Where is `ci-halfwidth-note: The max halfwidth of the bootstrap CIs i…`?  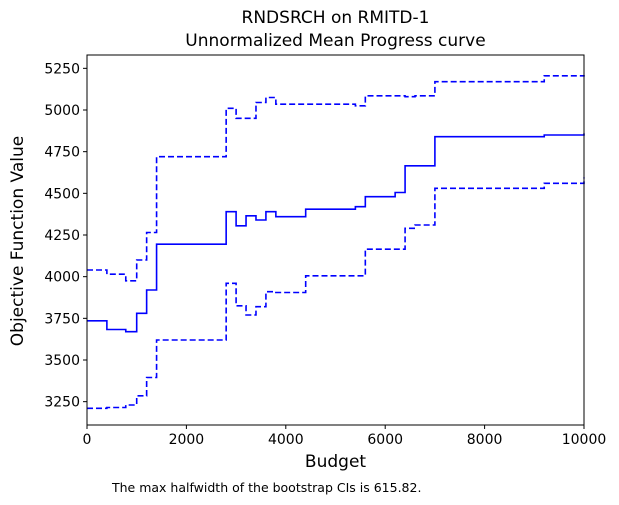 ci-halfwidth-note: The max halfwidth of the bootstrap CIs i… is located at coordinates (267, 487).